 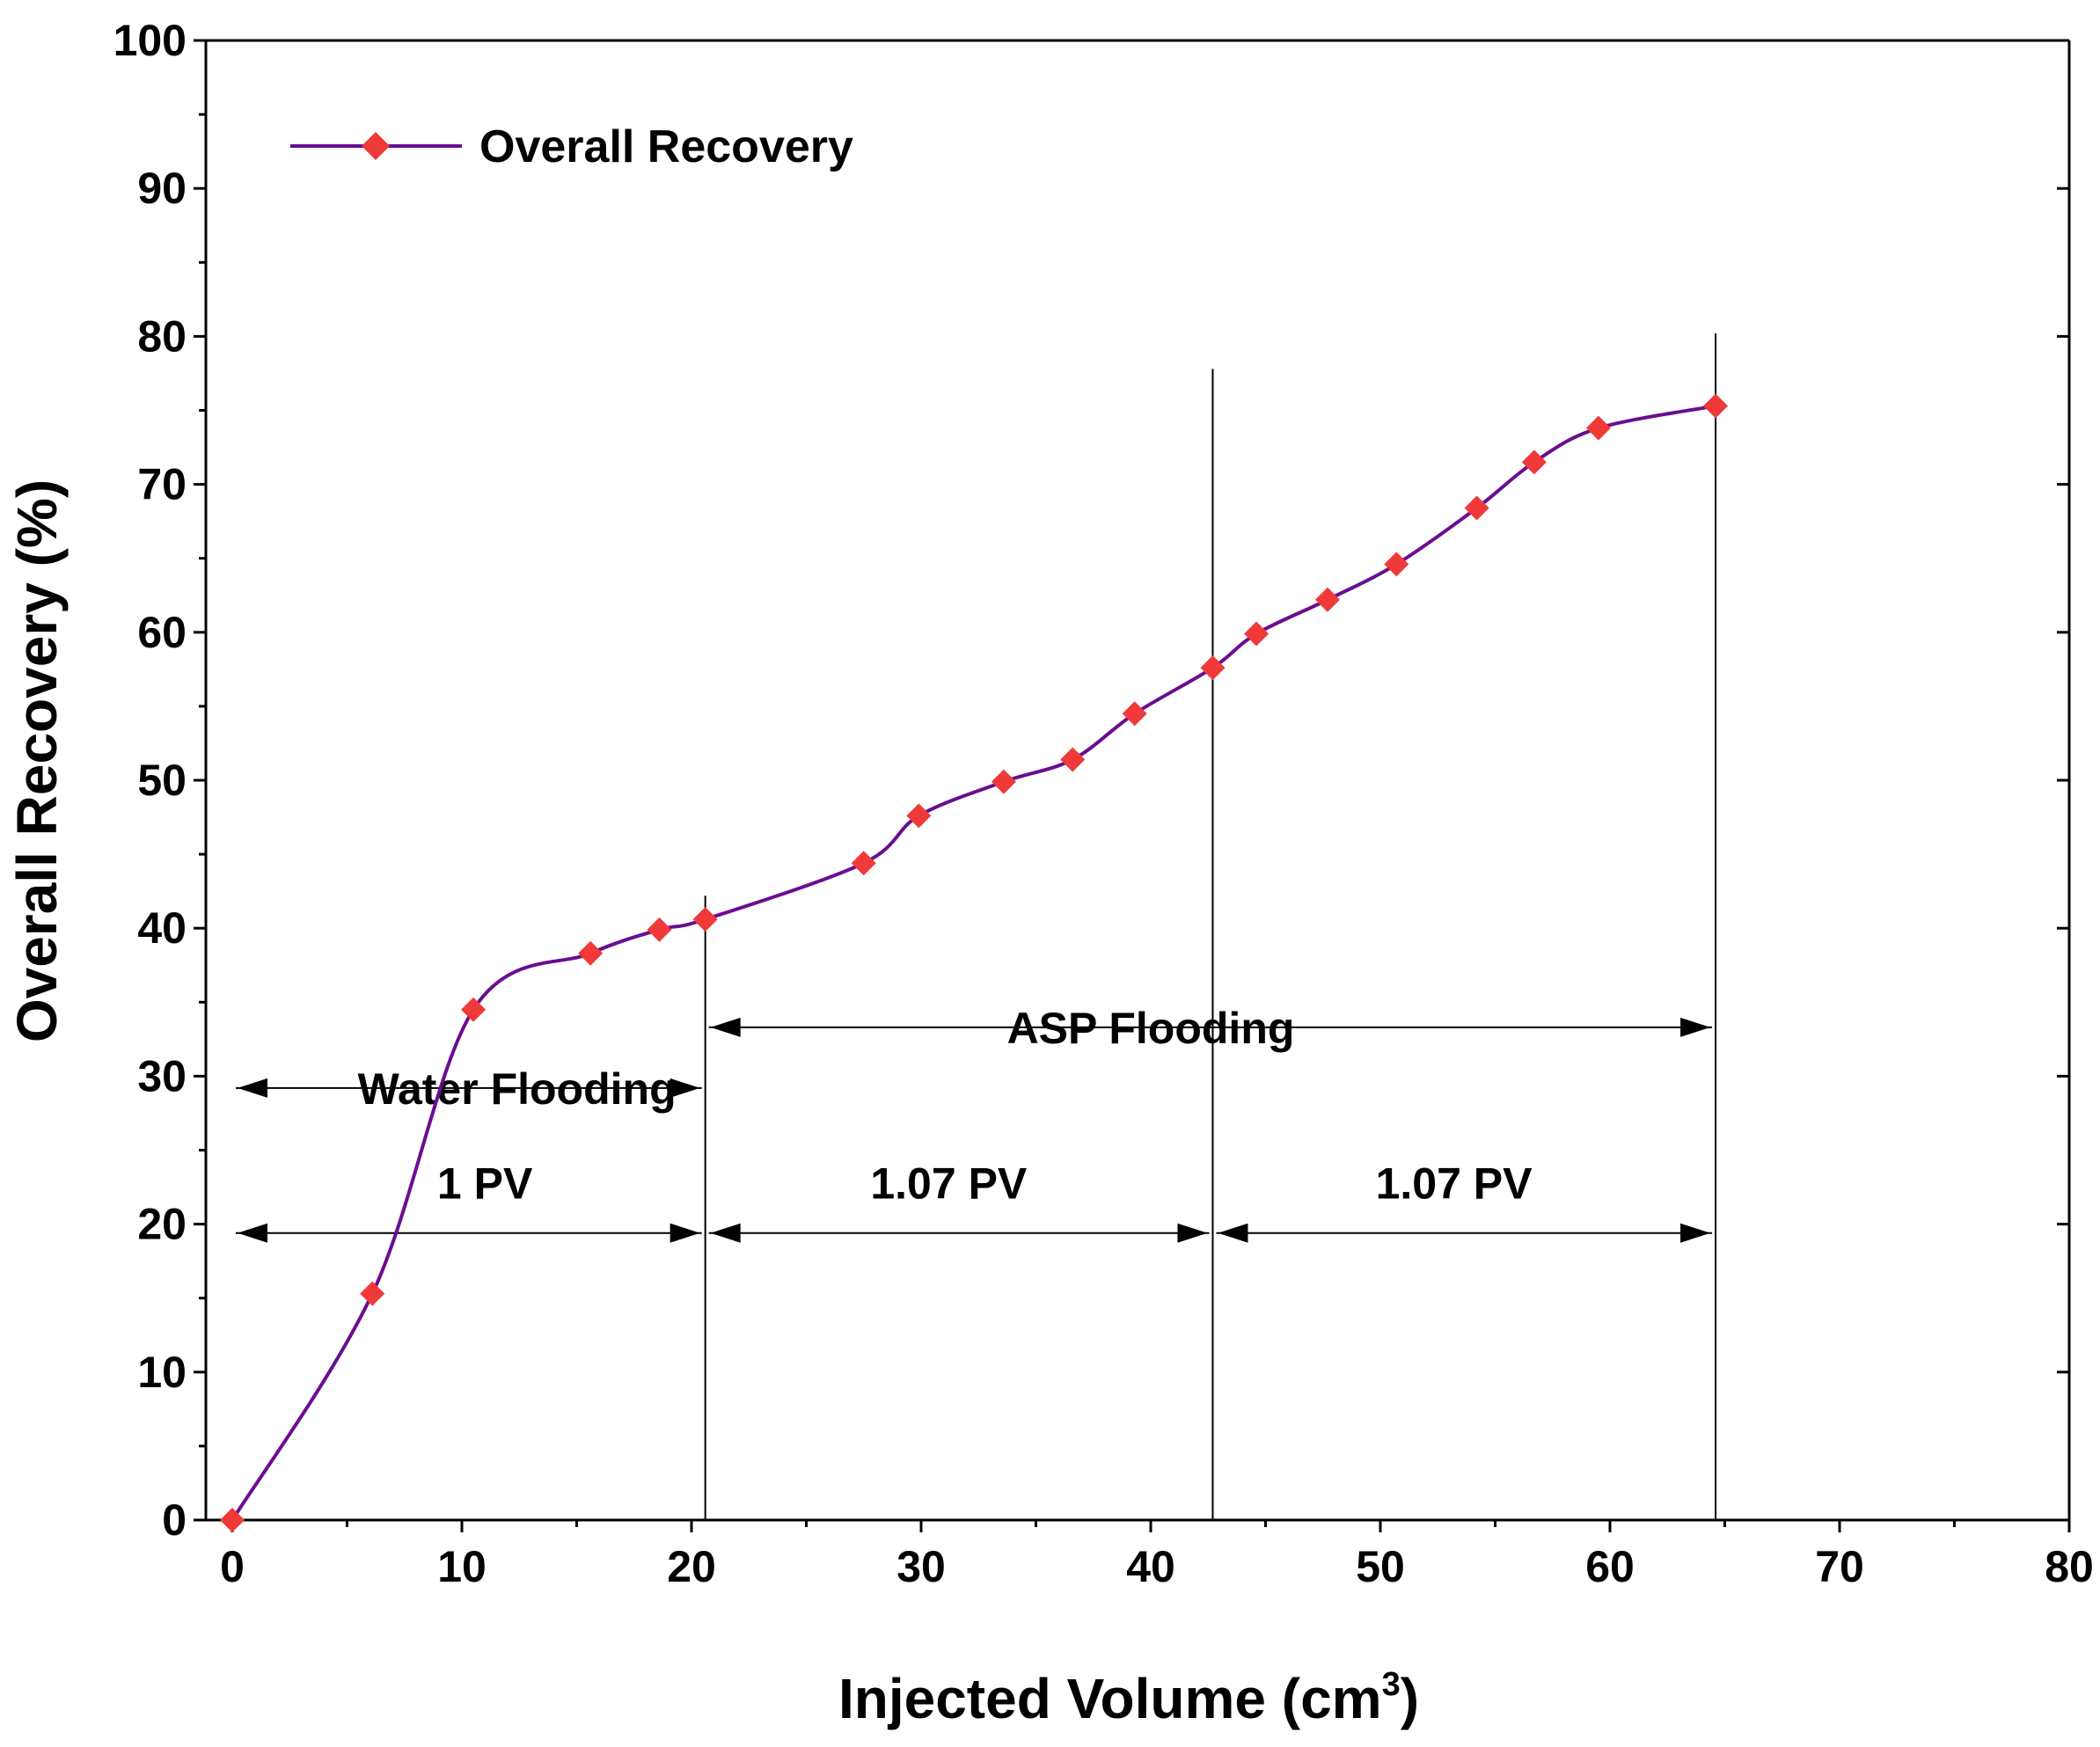 I want to click on y-tick-label: 60, so click(x=162, y=632).